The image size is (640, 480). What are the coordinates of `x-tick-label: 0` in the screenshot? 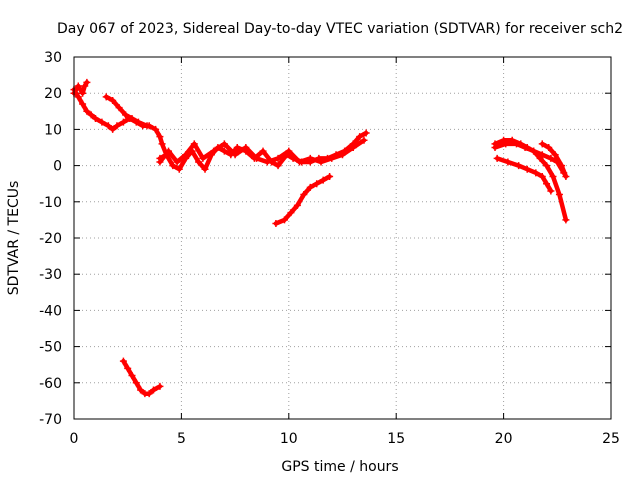 It's located at (74, 439).